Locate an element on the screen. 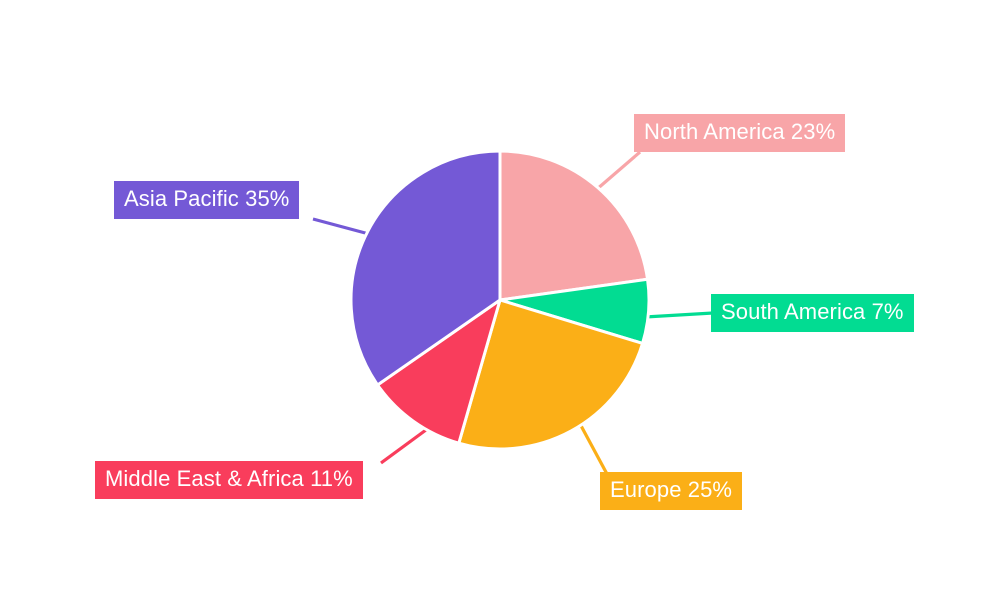  pie-label-middle-east-africa: Middle East & Africa 11% is located at coordinates (229, 480).